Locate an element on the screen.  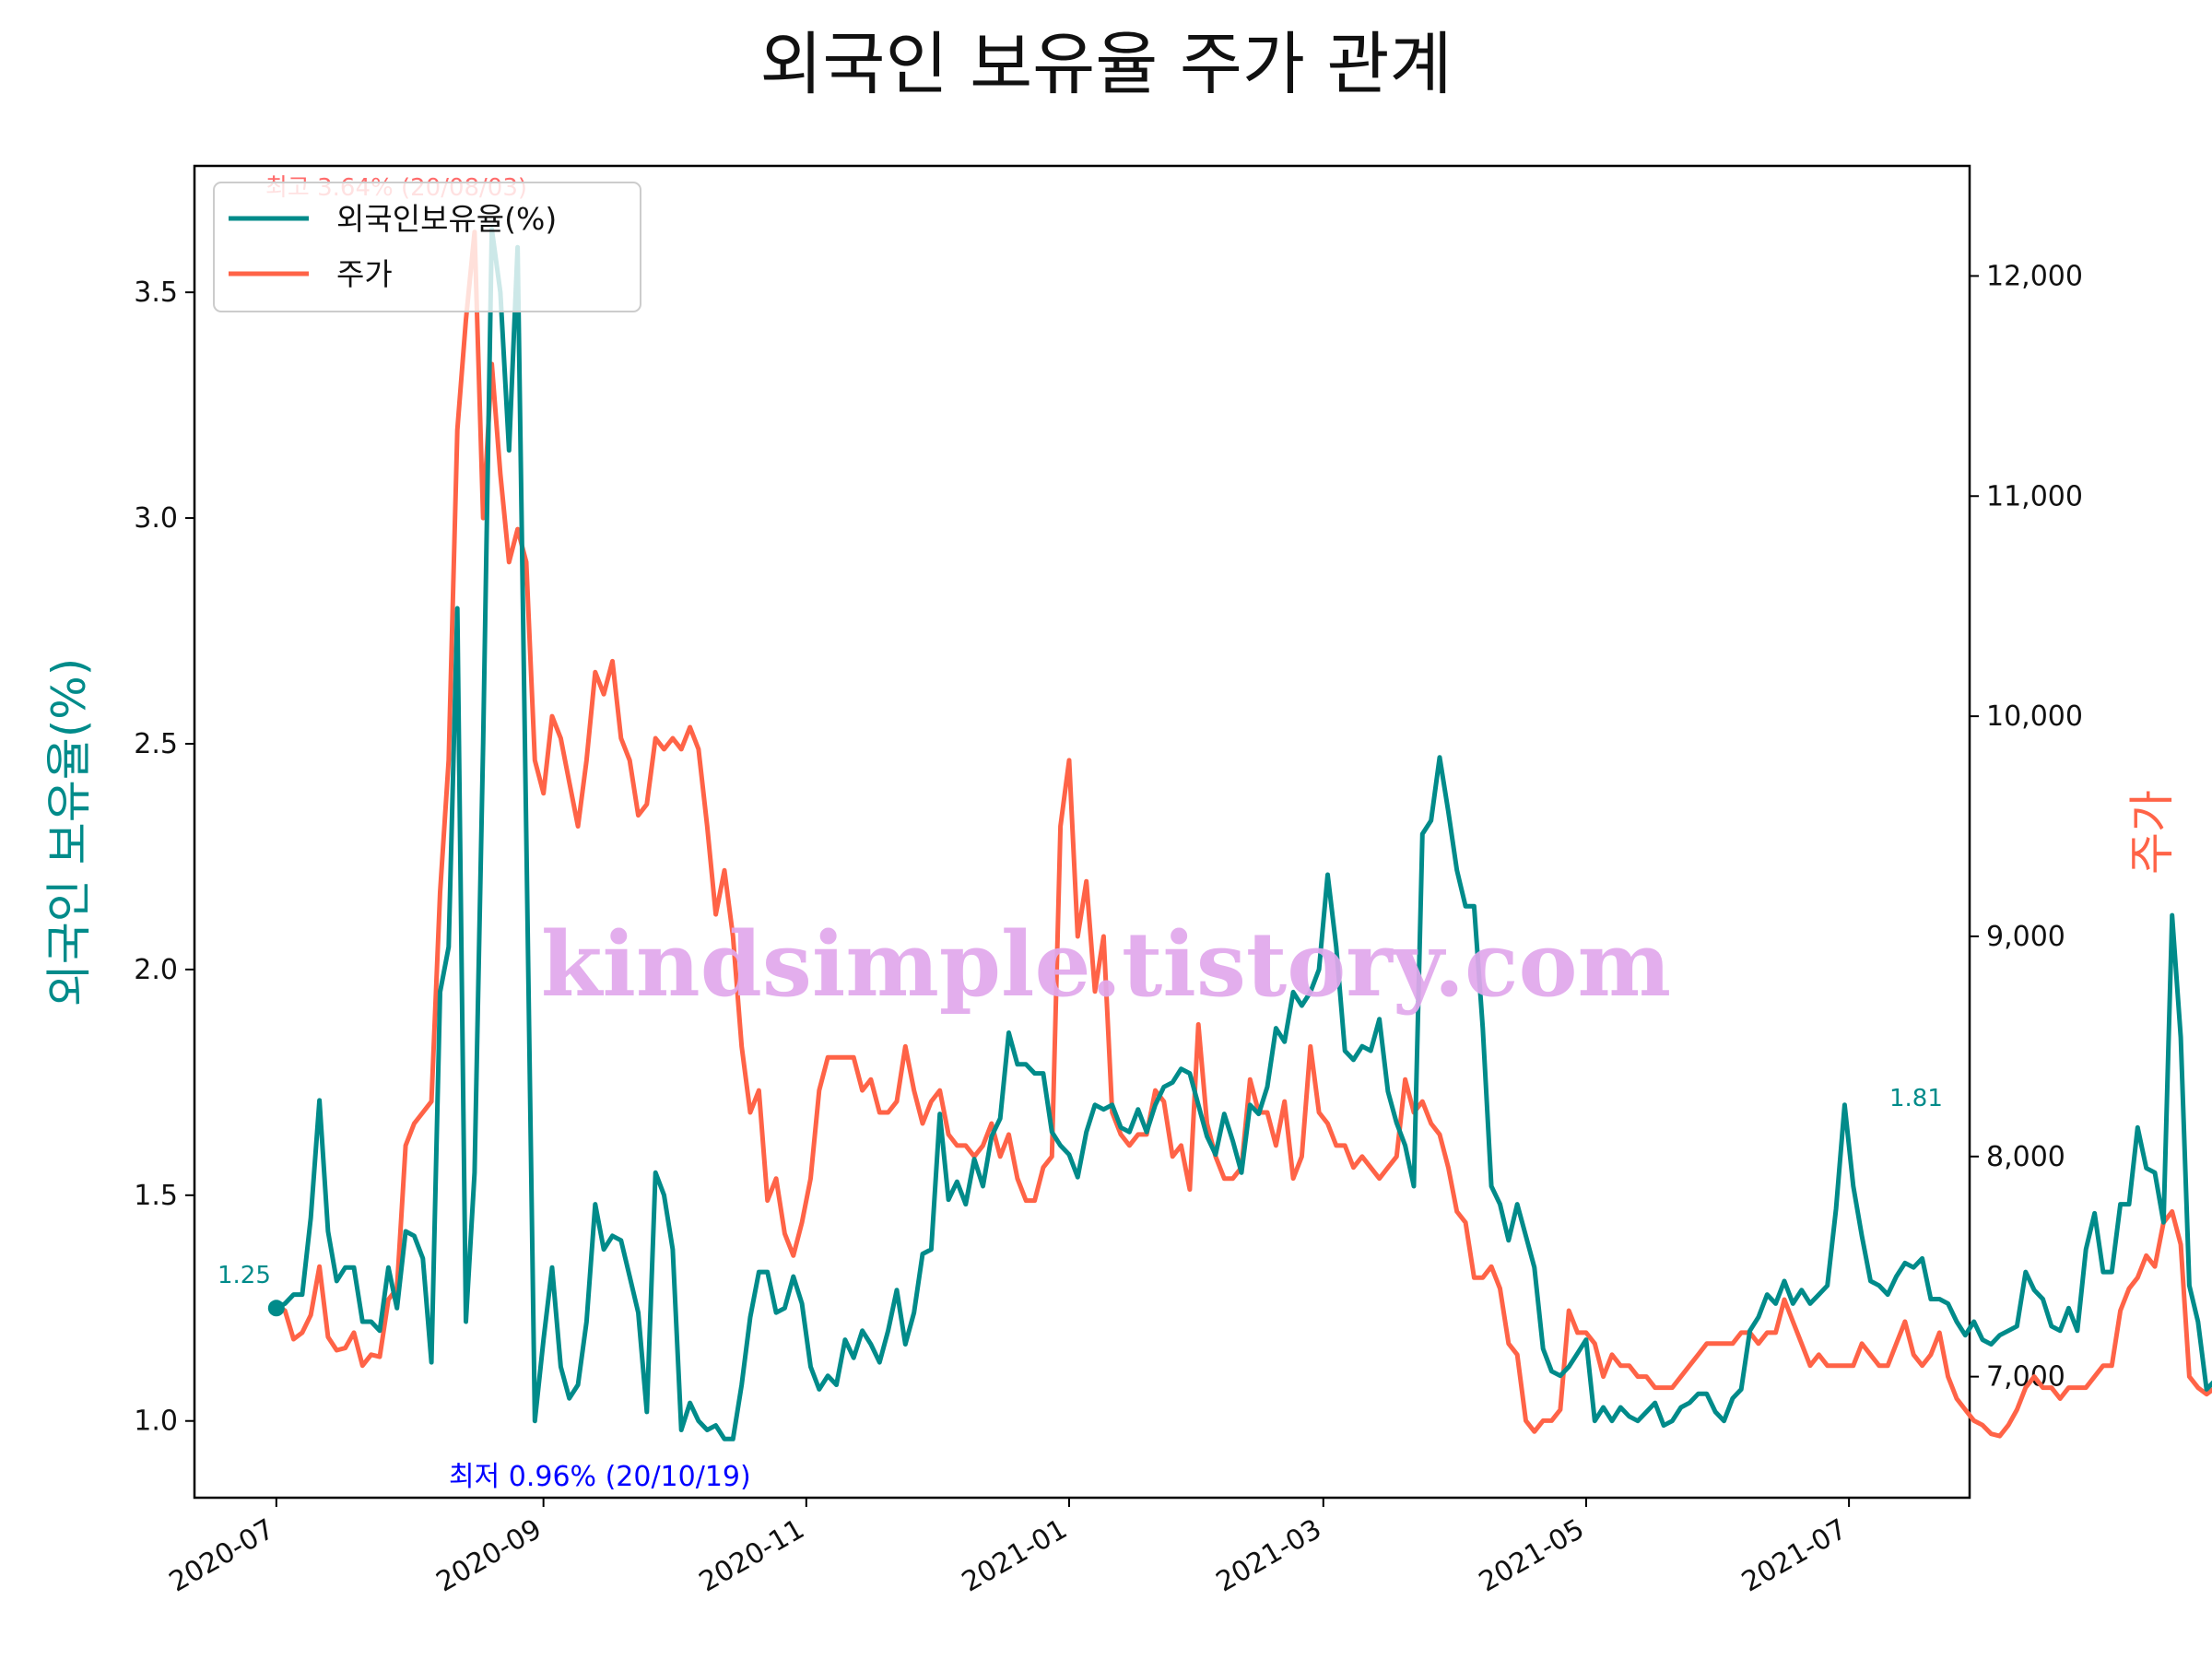
y-right-tick-label: 10,000 is located at coordinates (2034, 716).